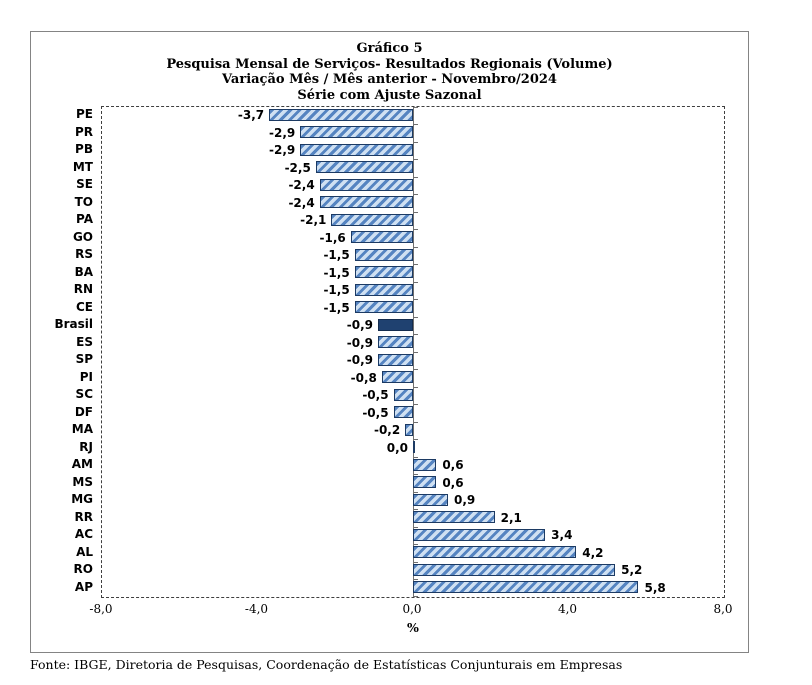 This screenshot has height=685, width=812. I want to click on bar-ms, so click(425, 482).